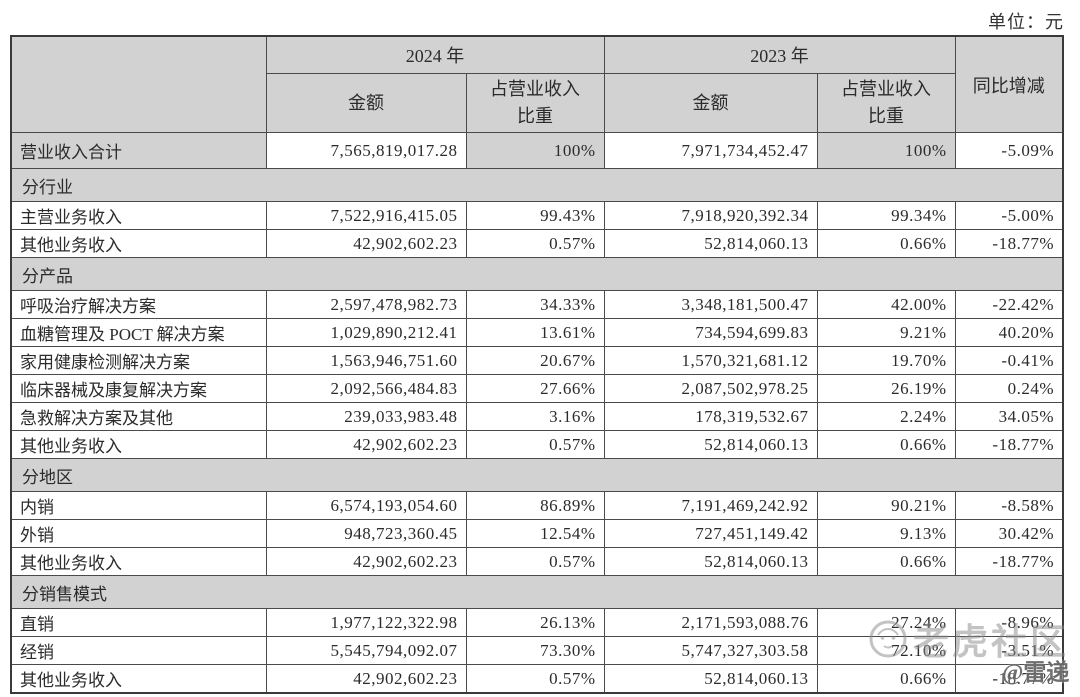 The width and height of the screenshot is (1080, 697). I want to click on share-2024-cell: 26.13%, so click(535, 622).